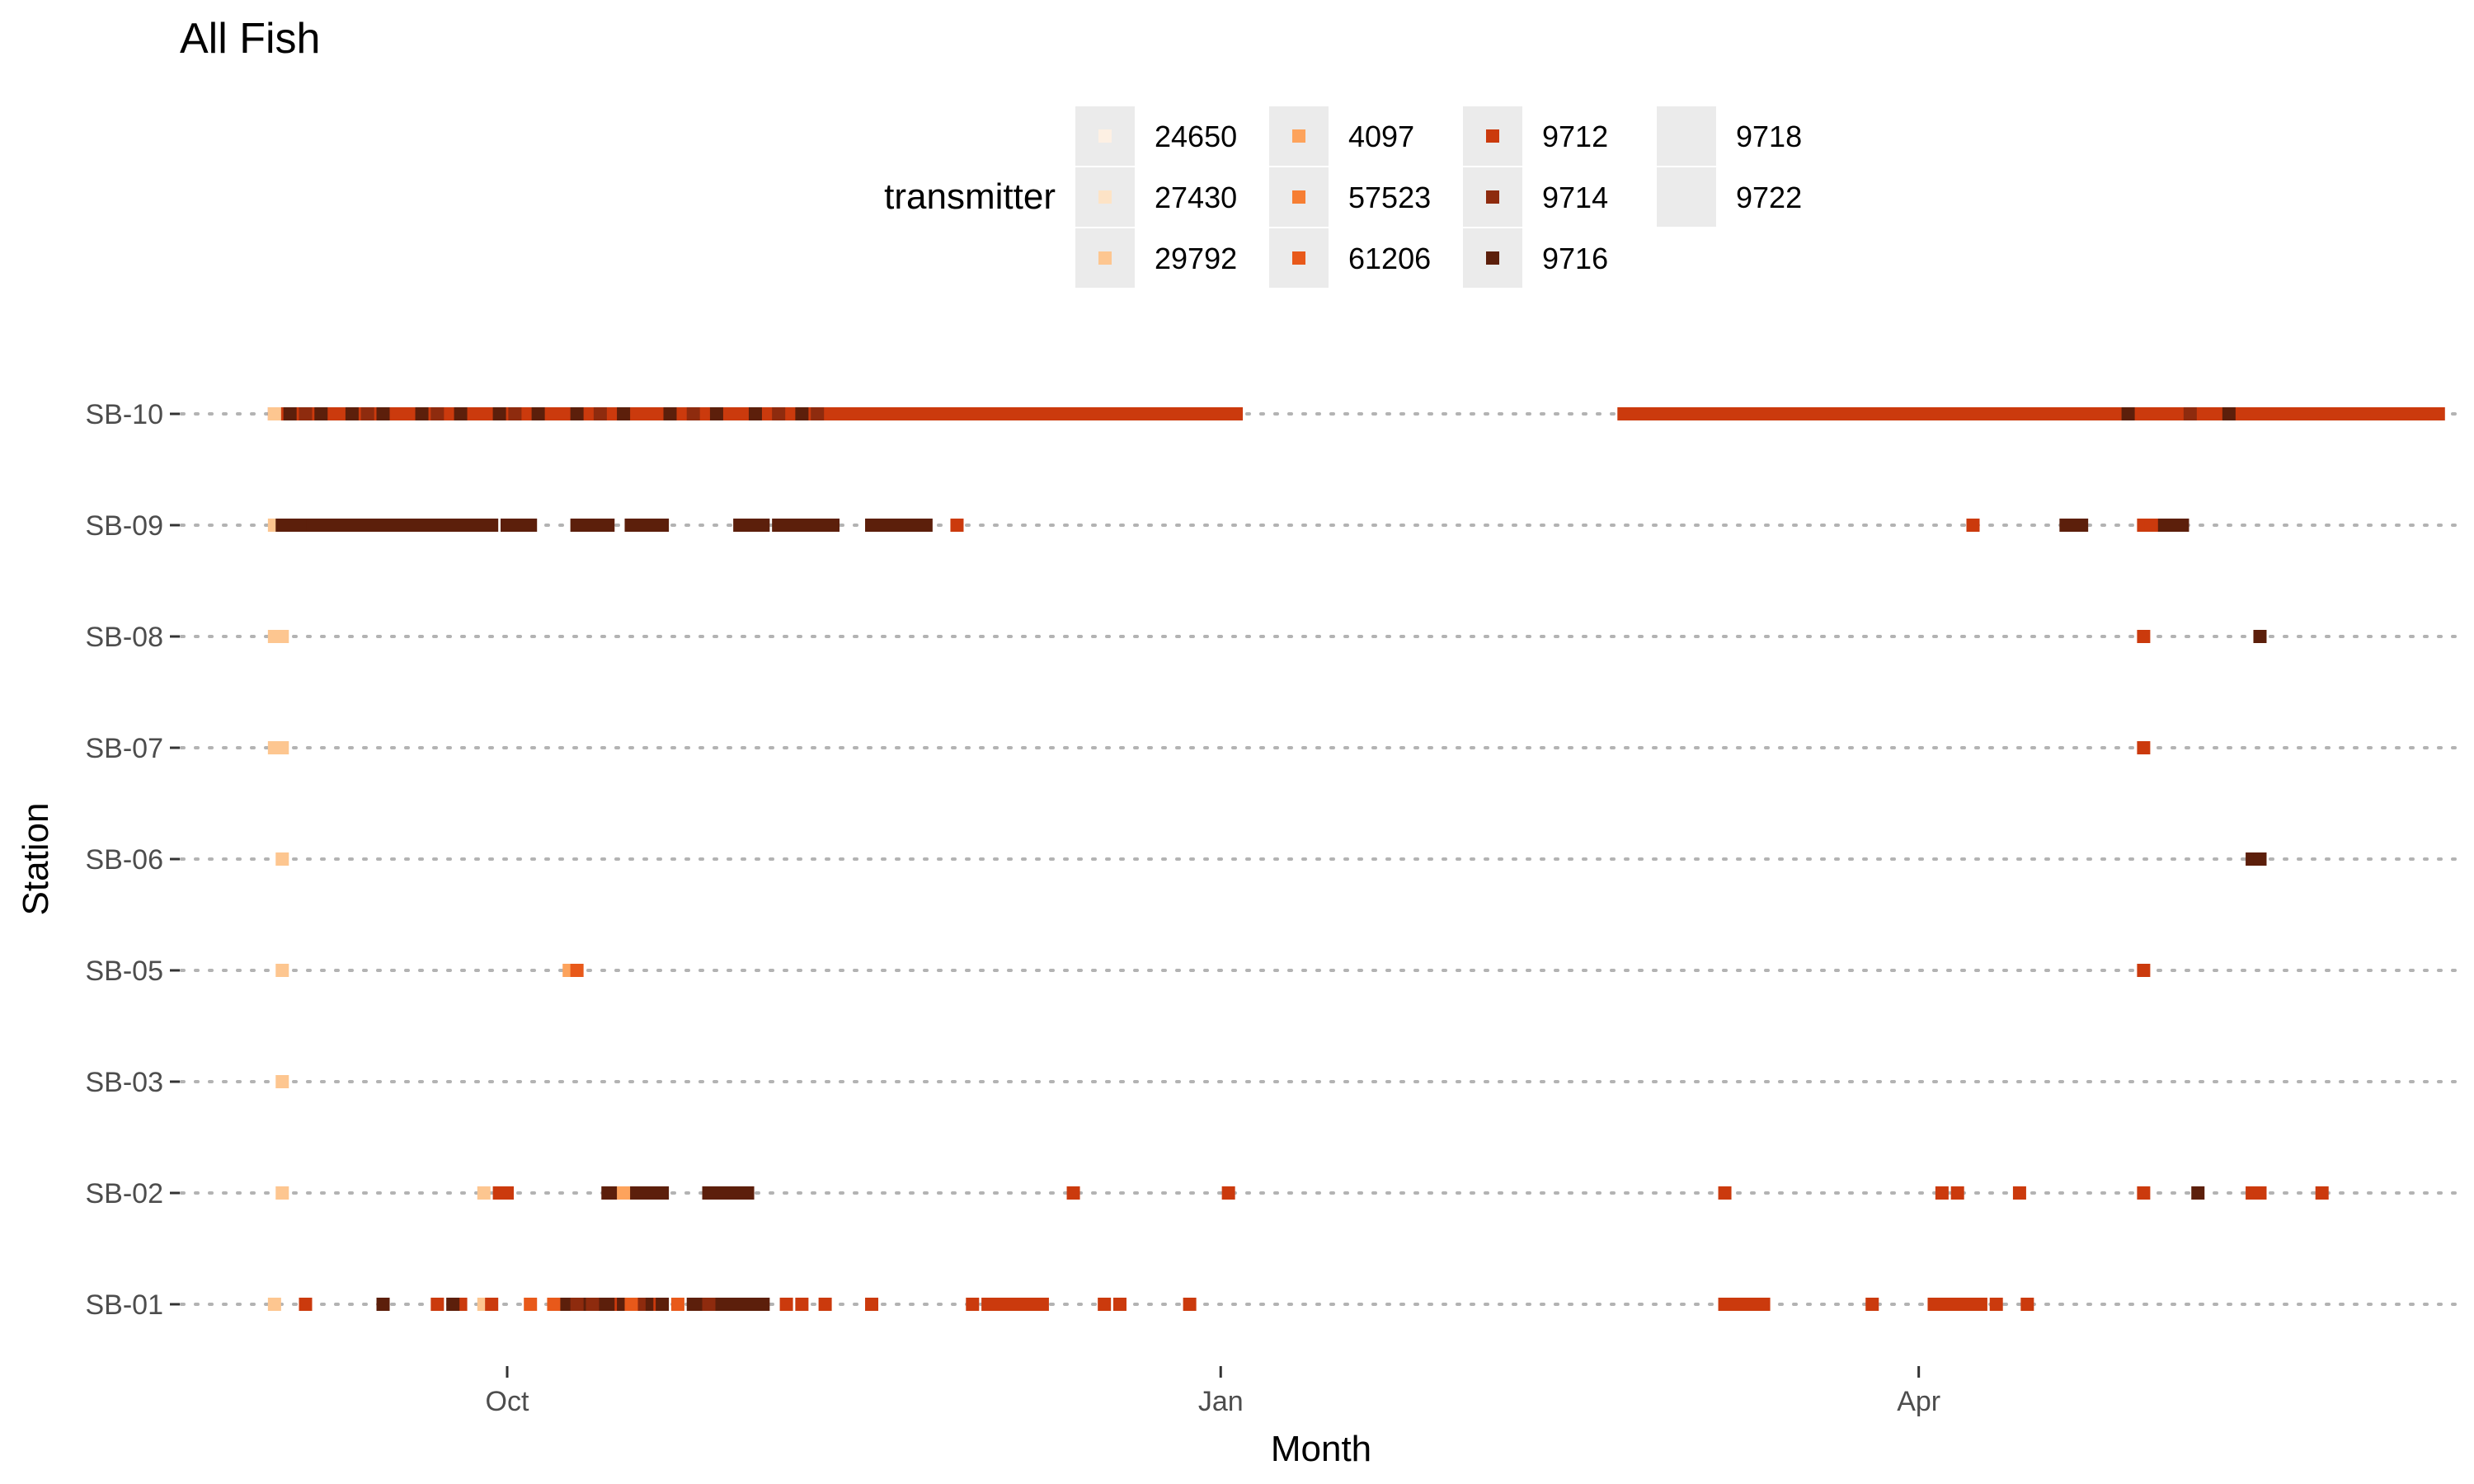 The width and height of the screenshot is (2474, 1484). Describe the element at coordinates (1686, 136) in the screenshot. I see `legend-key-bg` at that location.